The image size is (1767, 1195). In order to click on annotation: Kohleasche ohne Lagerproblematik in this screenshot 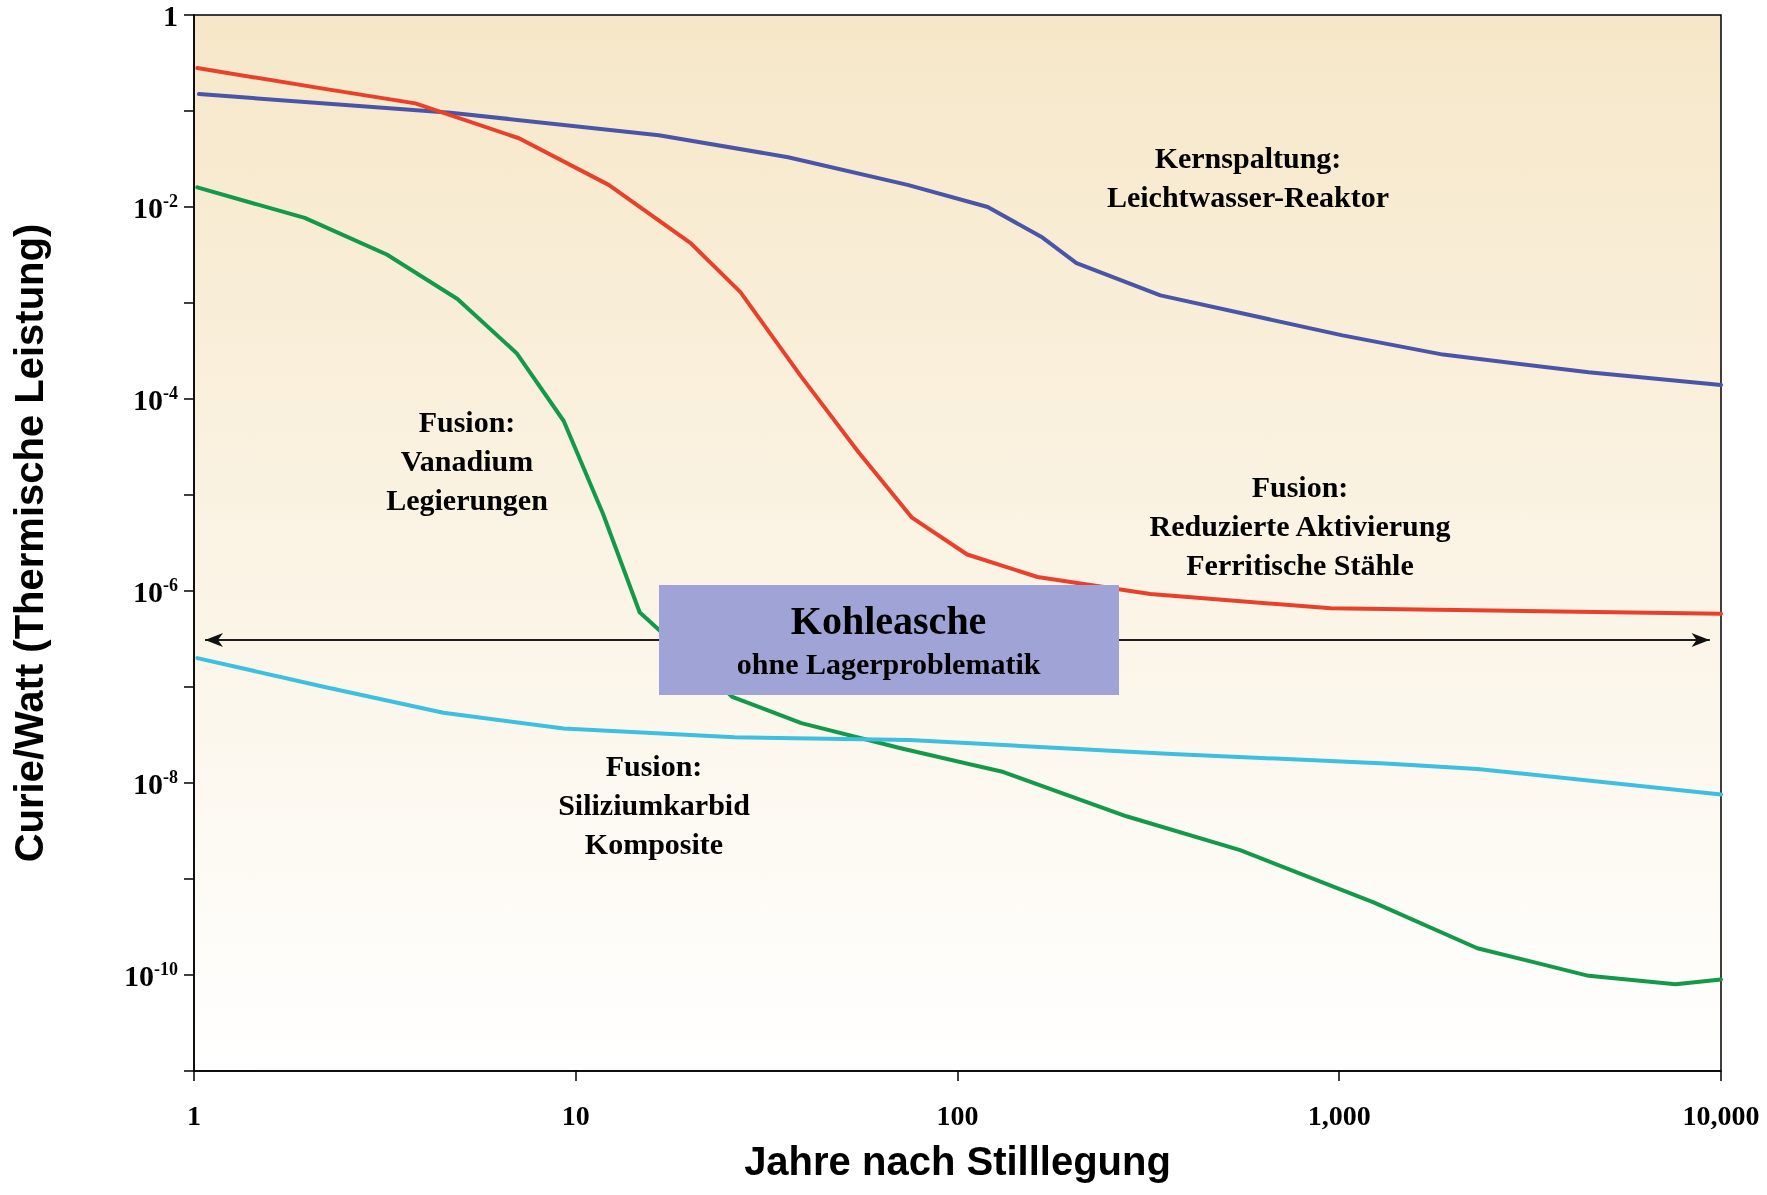, I will do `click(888, 639)`.